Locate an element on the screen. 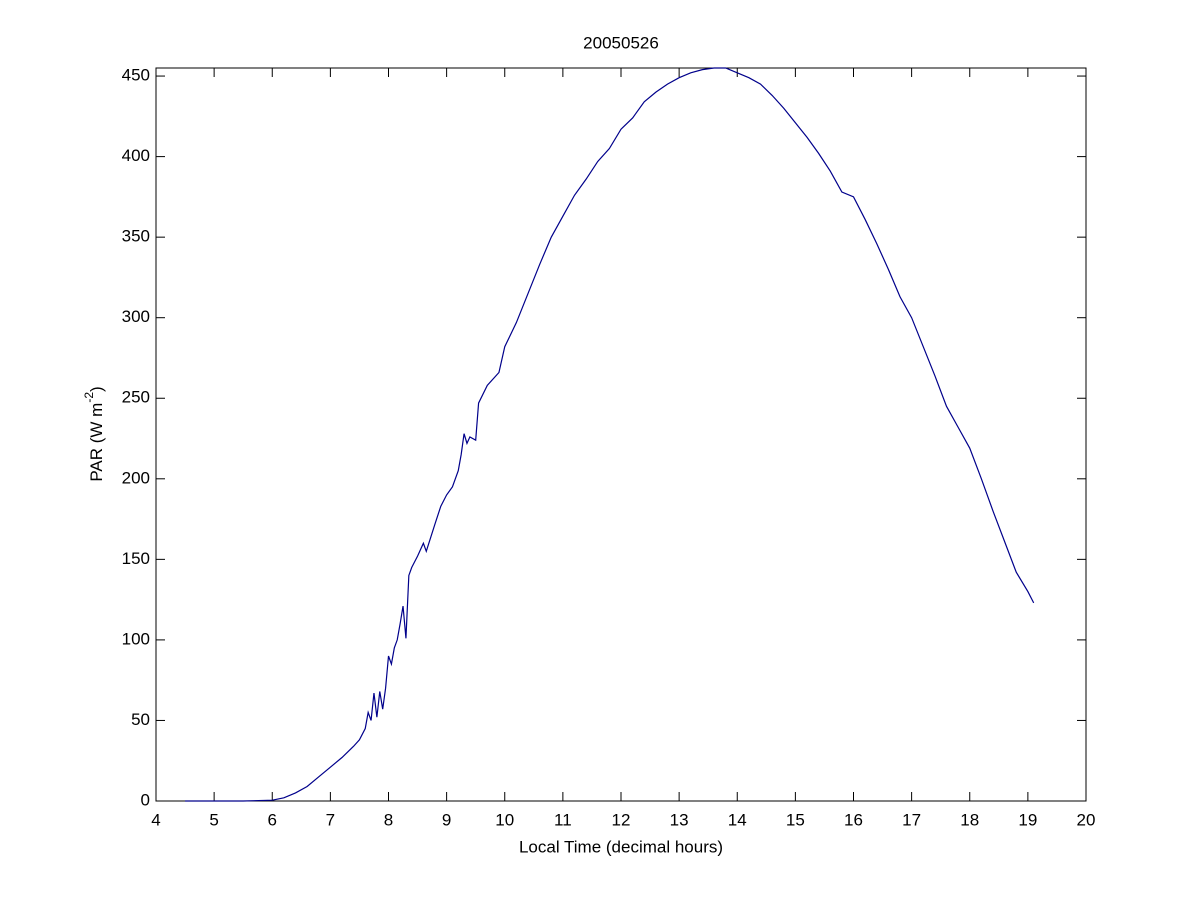 The height and width of the screenshot is (900, 1200). y-tick-label: 400 is located at coordinates (136, 155).